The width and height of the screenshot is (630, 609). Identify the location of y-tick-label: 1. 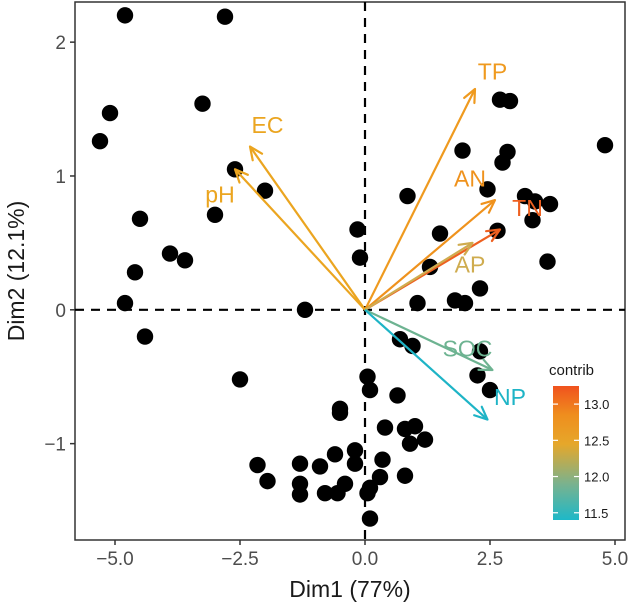
(60, 177).